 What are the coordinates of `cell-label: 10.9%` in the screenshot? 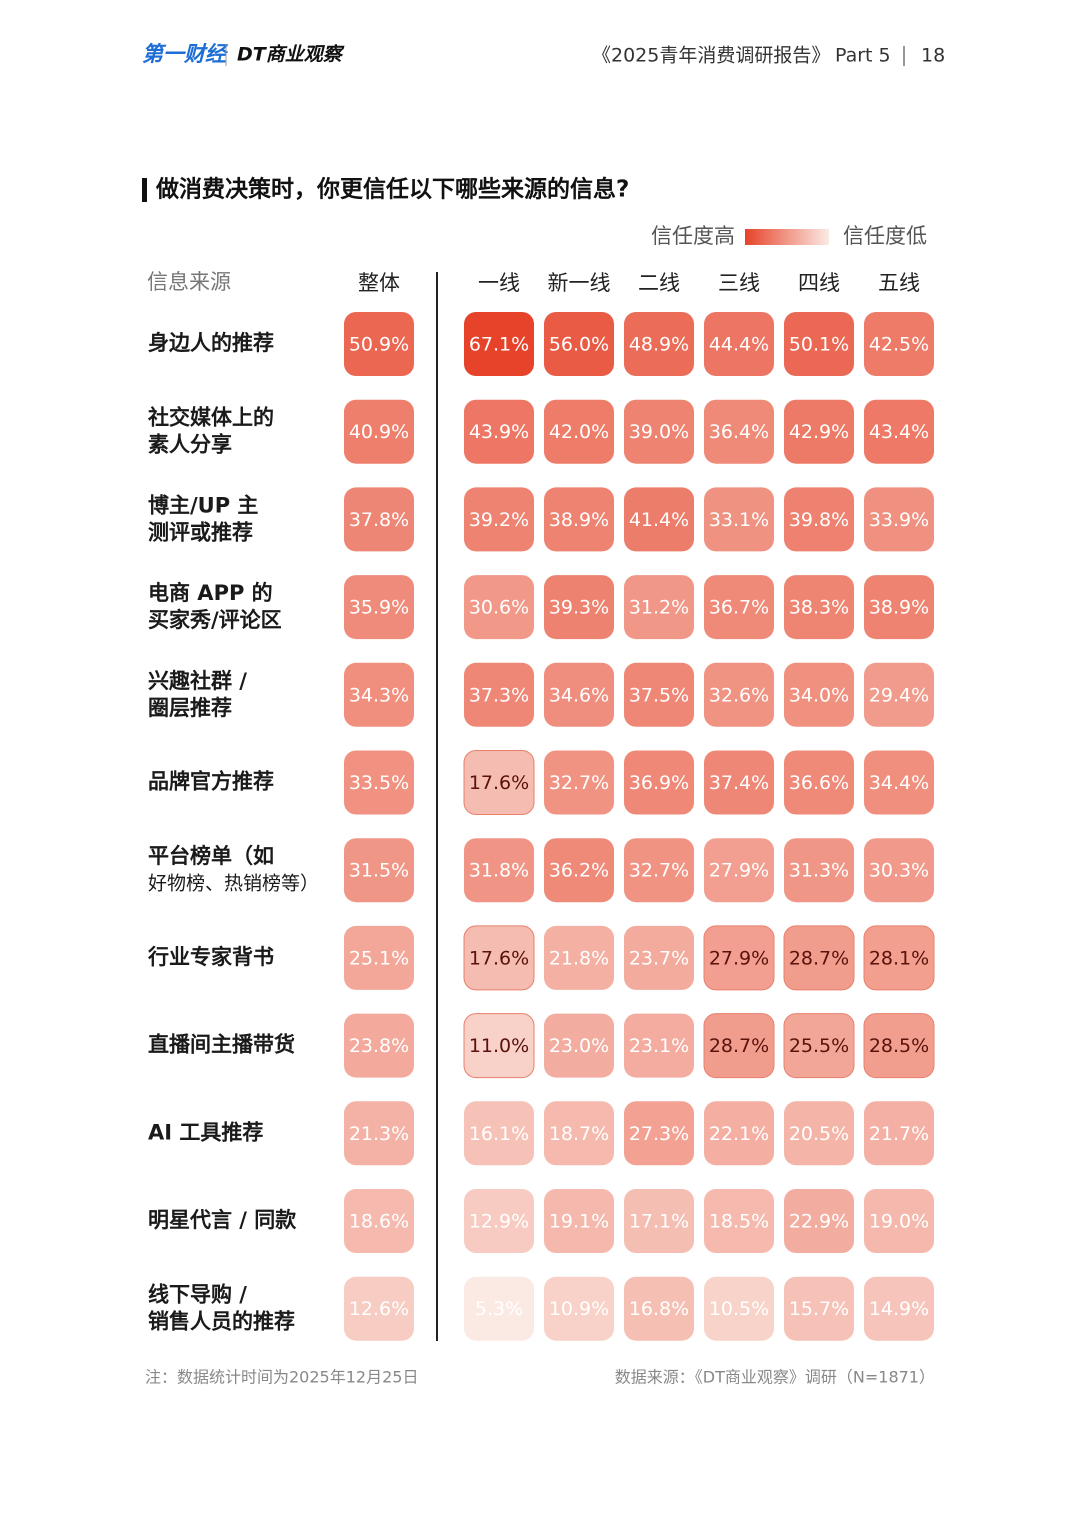 It's located at (579, 1309).